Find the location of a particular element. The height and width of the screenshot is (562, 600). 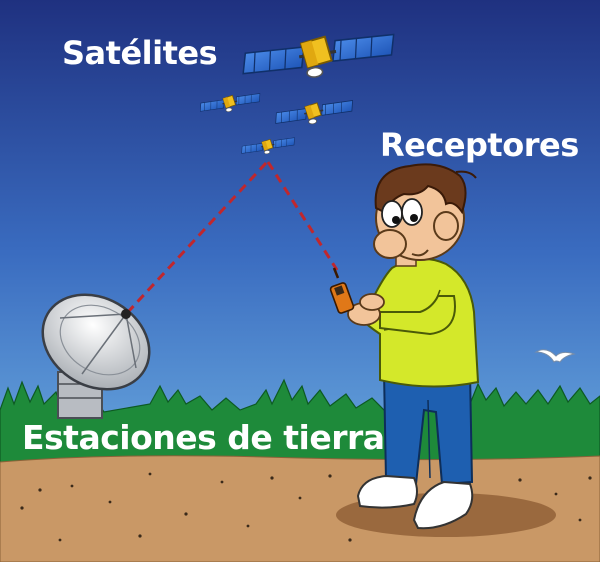

handheld-gps-icon is located at coordinates (342, 290).